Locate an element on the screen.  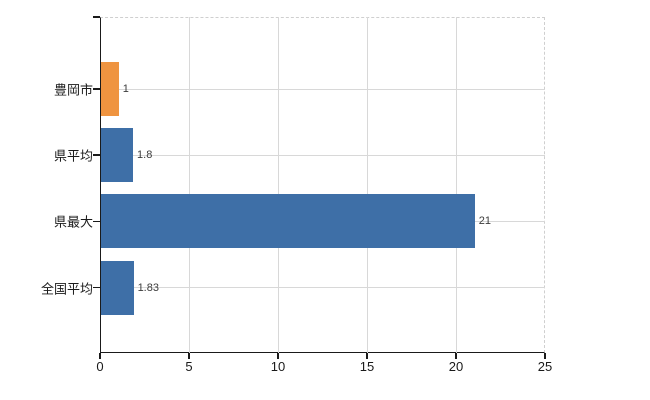
x-tick-label: 10 is located at coordinates (278, 366).